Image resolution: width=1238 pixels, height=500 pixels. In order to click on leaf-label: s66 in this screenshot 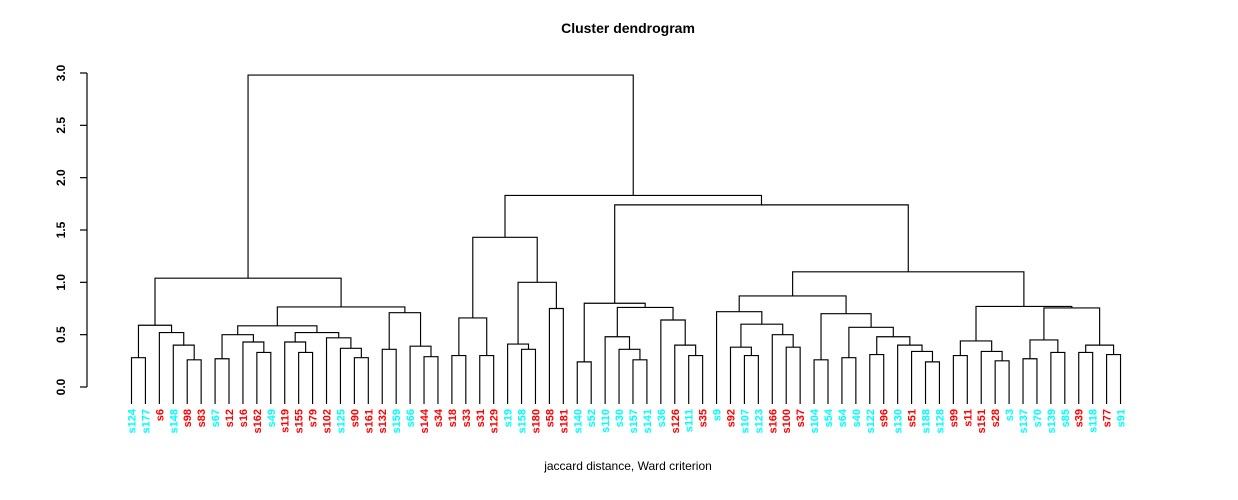, I will do `click(411, 418)`.